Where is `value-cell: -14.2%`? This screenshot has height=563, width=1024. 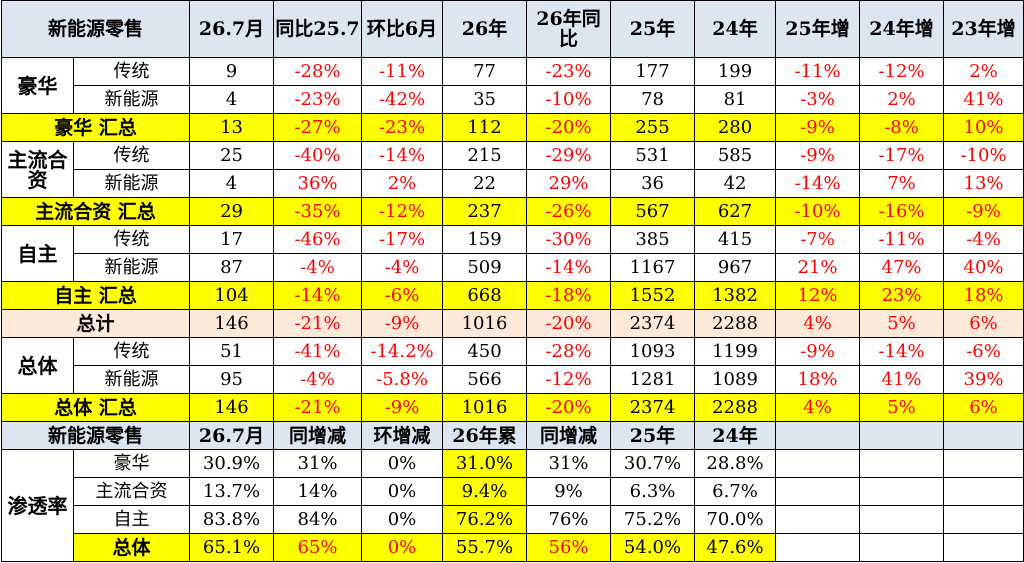
value-cell: -14.2% is located at coordinates (402, 351).